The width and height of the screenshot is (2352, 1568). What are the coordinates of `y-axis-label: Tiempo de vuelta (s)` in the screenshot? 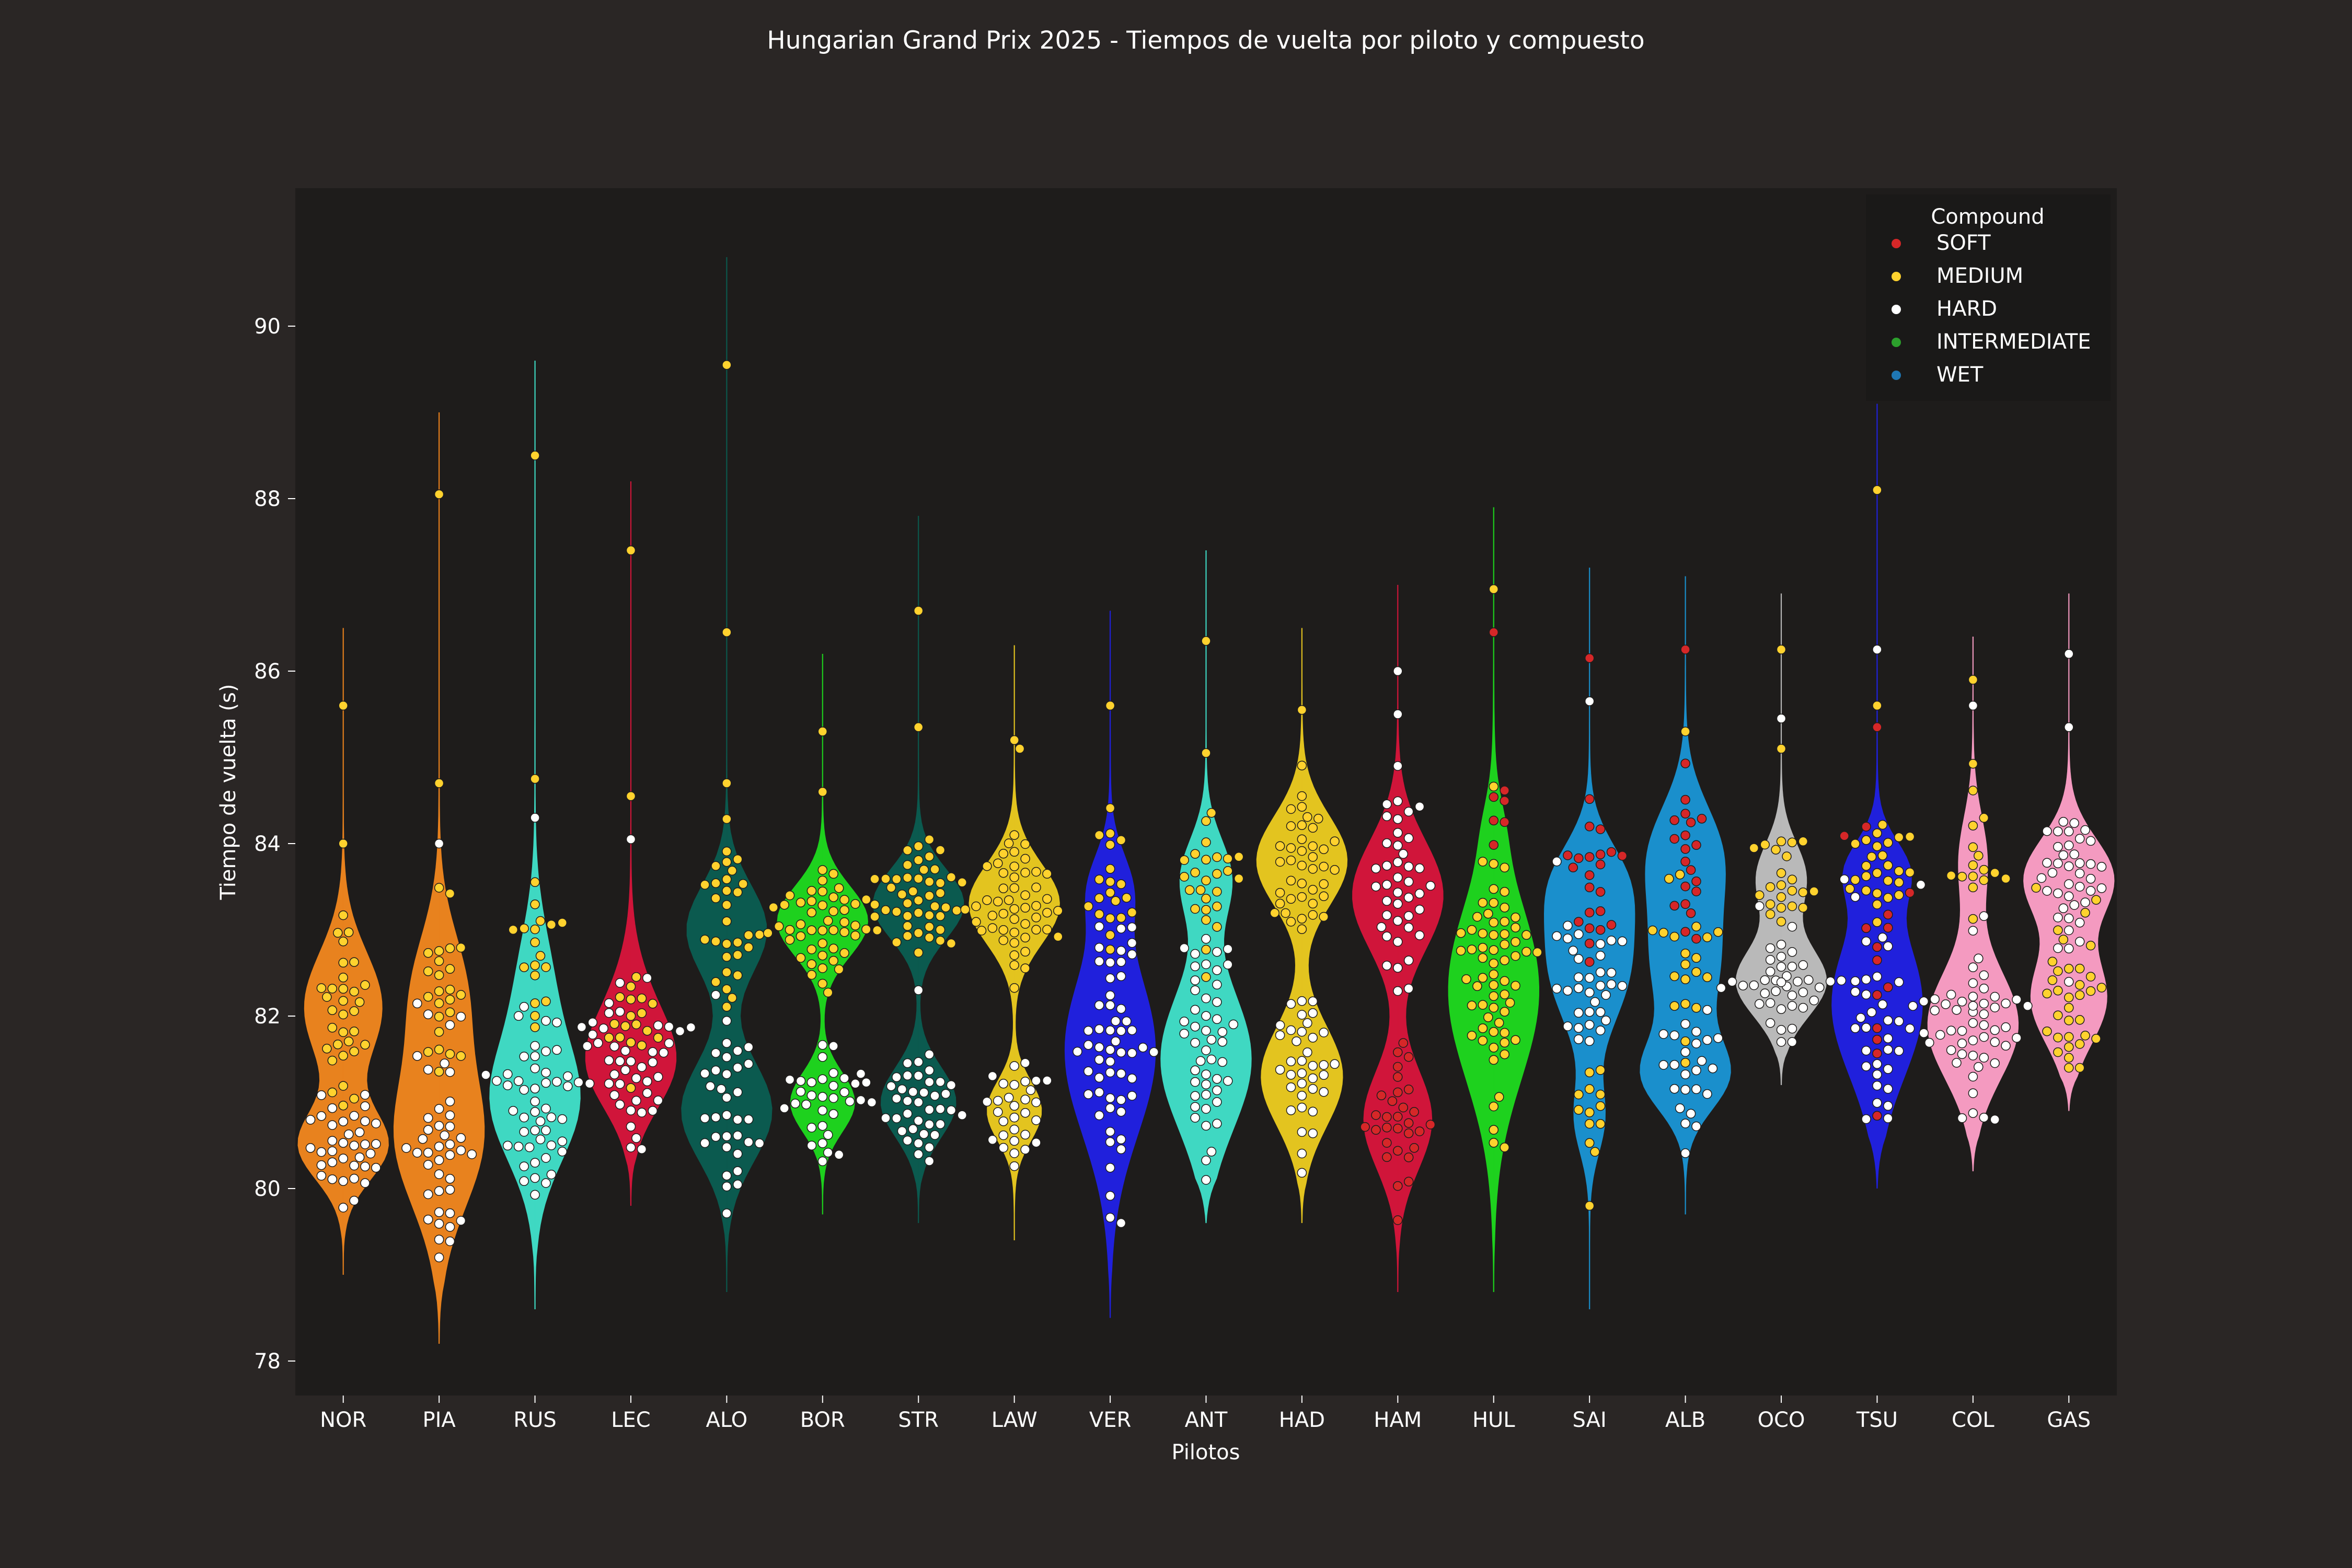 It's located at (228, 792).